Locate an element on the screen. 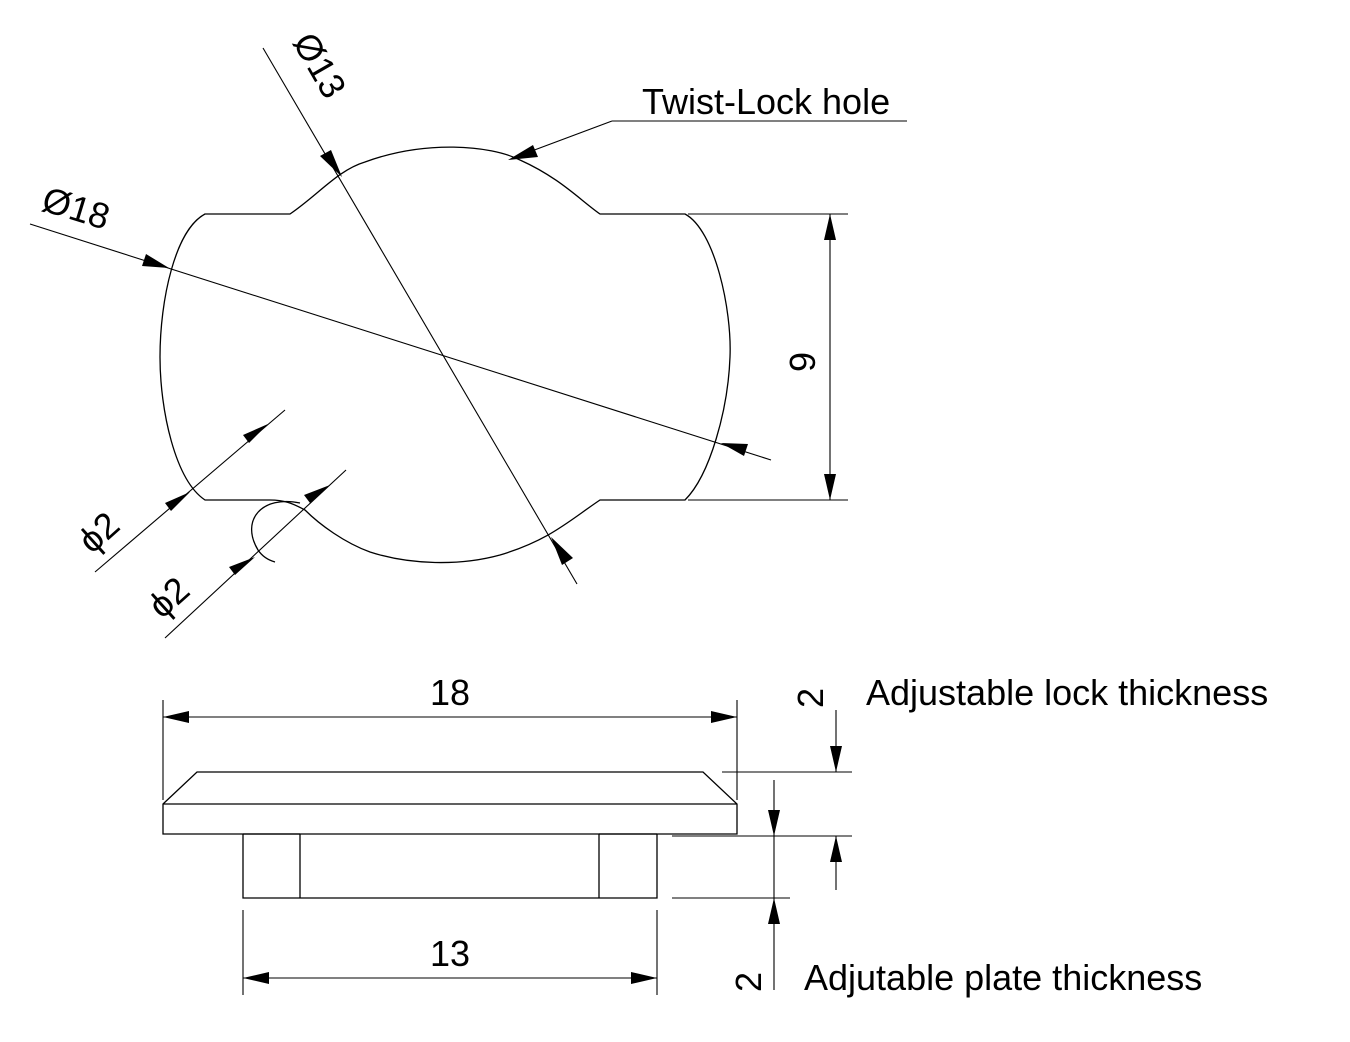  height-label: 9 is located at coordinates (802, 362).